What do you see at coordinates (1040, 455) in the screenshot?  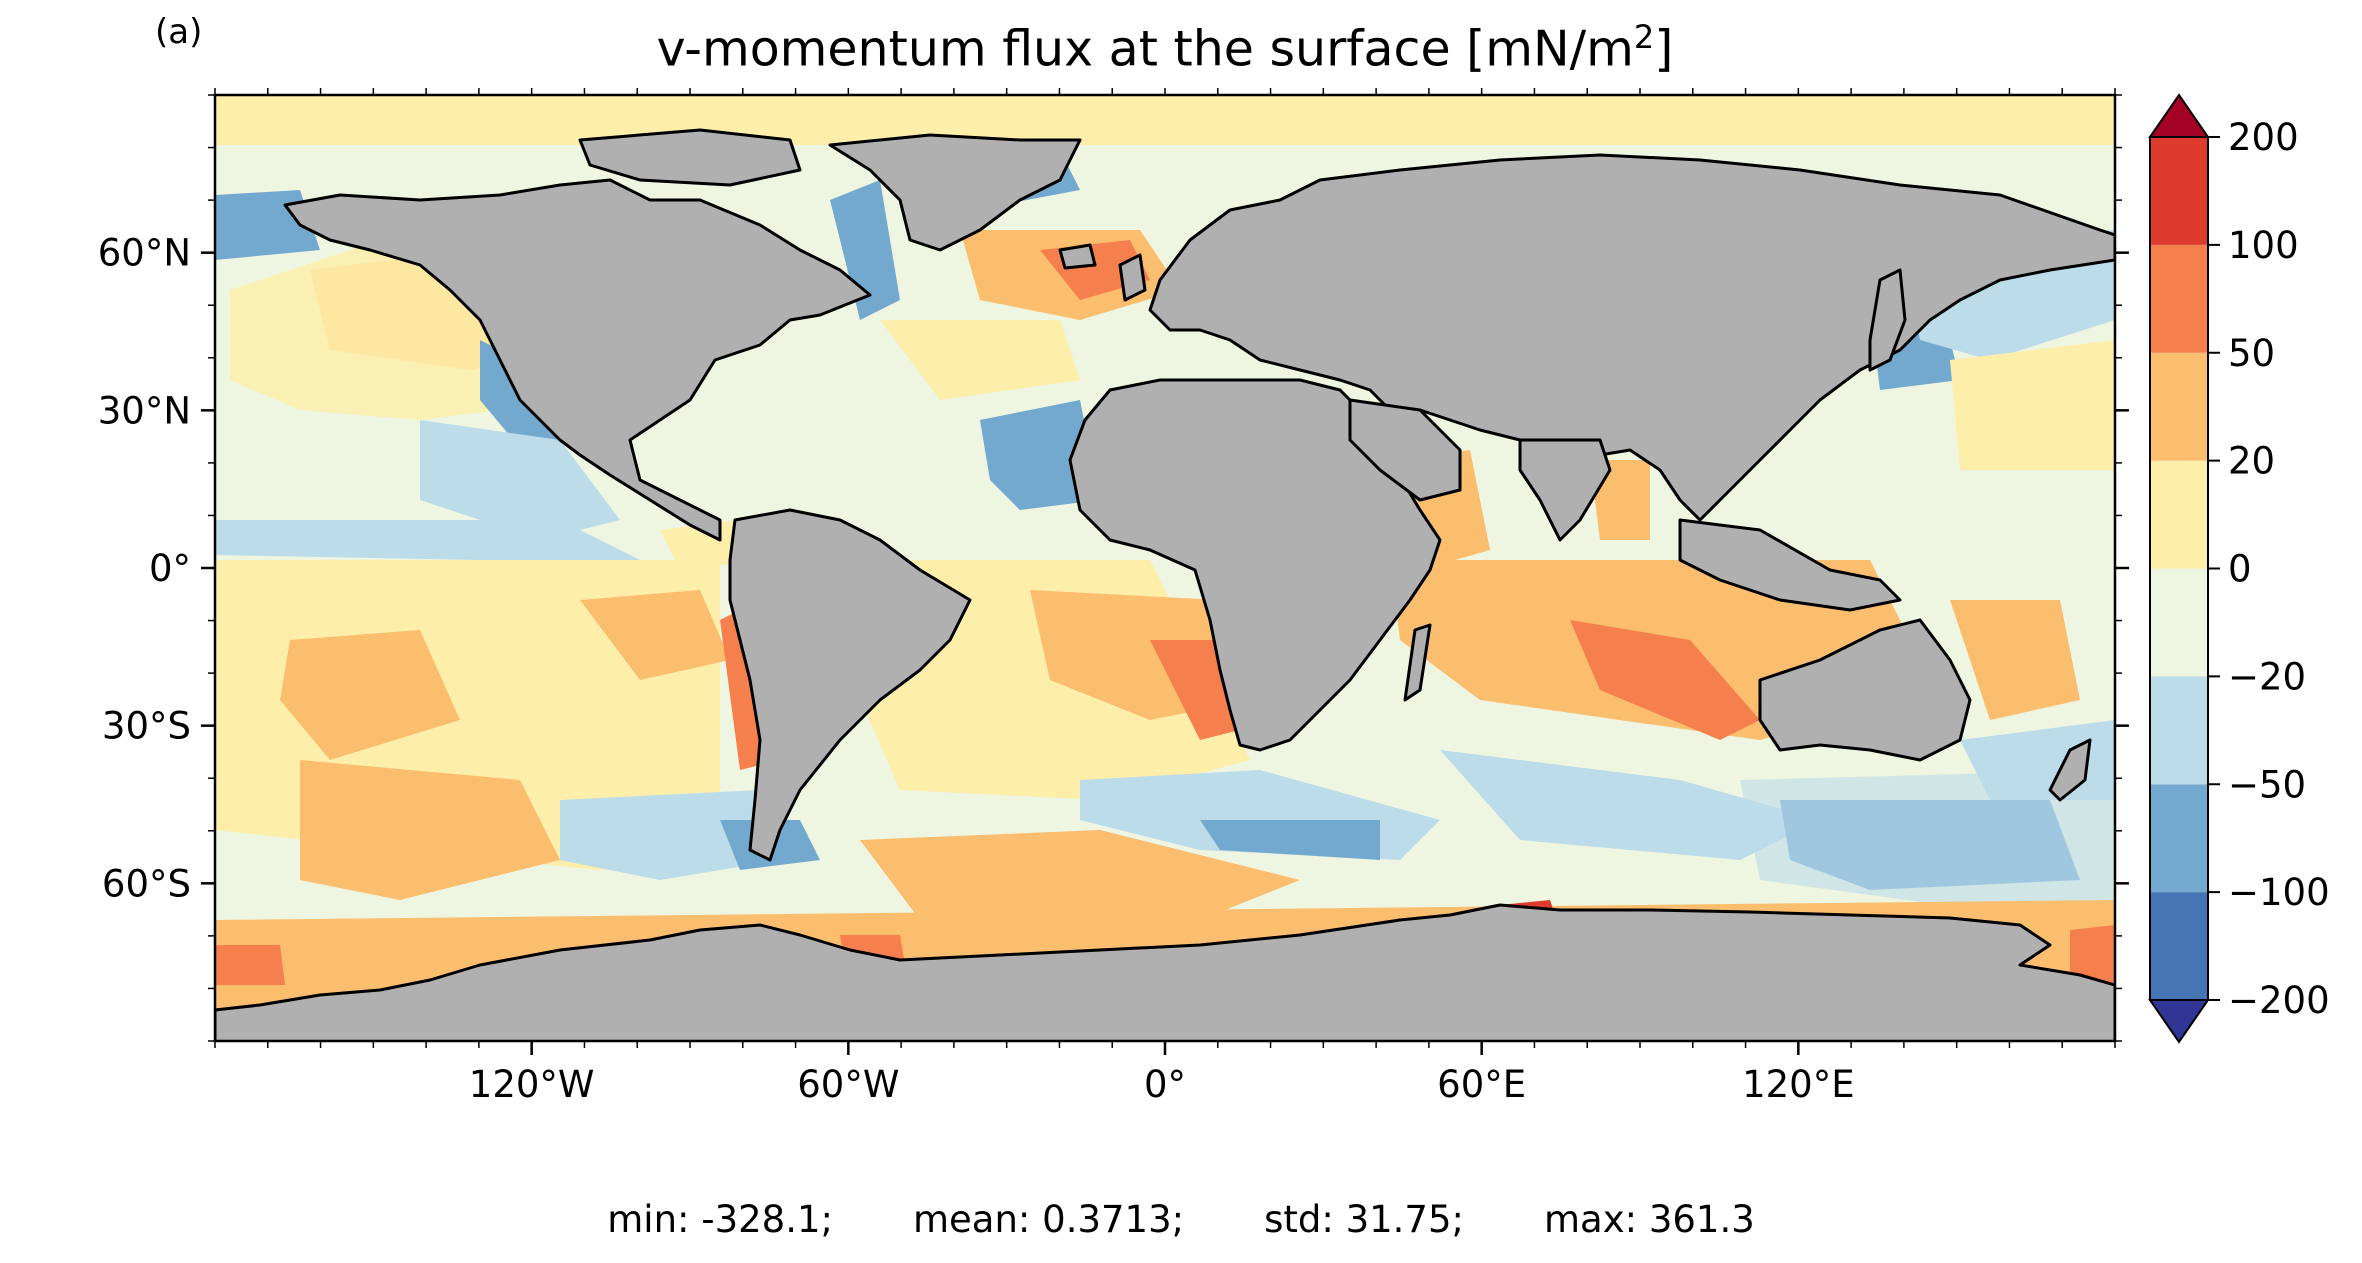 I see `field-canary-negative` at bounding box center [1040, 455].